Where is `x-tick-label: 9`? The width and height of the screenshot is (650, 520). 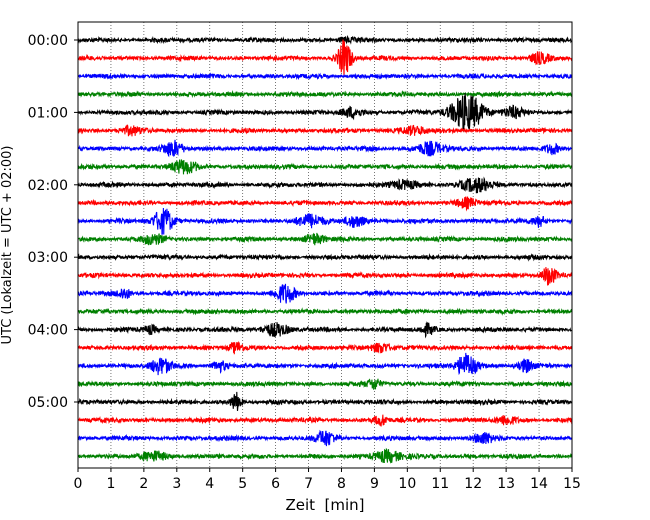
x-tick-label: 9 is located at coordinates (374, 484).